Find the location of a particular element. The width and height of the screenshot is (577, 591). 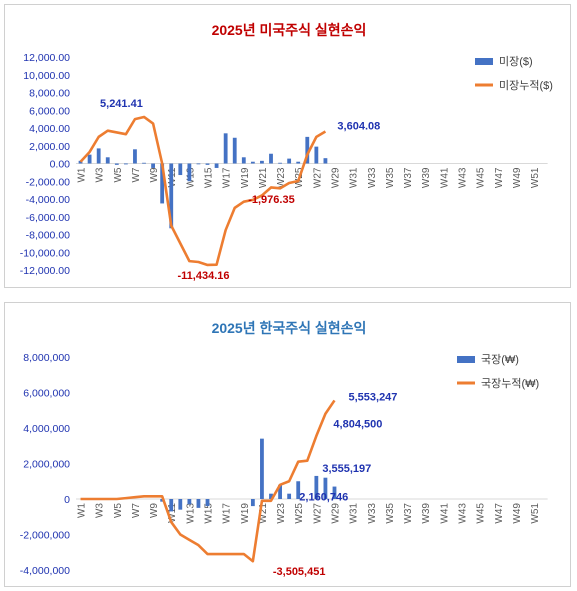

y-tick-label: 4,000.00 is located at coordinates (49, 129).